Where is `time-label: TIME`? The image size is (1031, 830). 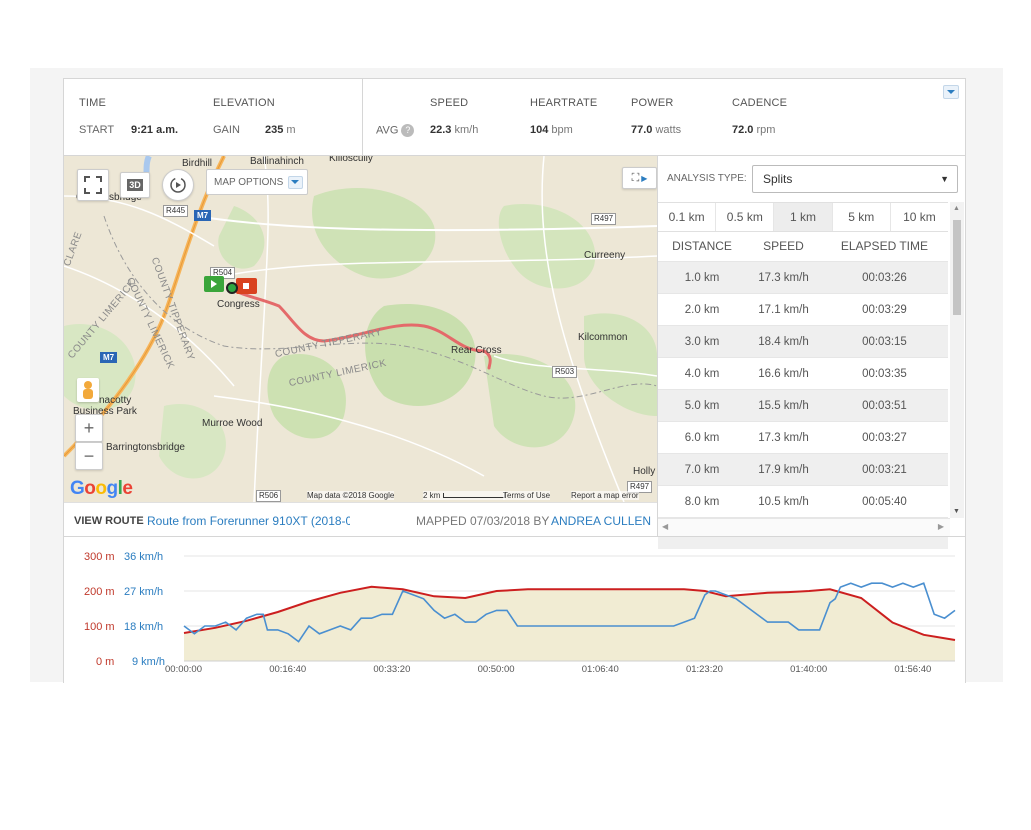
time-label: TIME is located at coordinates (93, 103).